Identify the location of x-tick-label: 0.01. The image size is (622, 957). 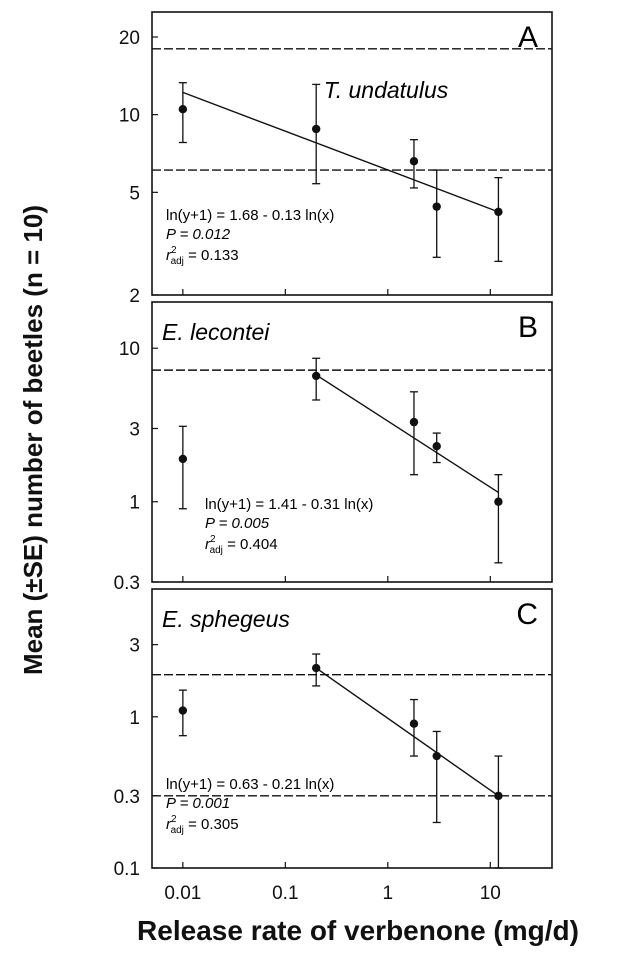
(182, 893).